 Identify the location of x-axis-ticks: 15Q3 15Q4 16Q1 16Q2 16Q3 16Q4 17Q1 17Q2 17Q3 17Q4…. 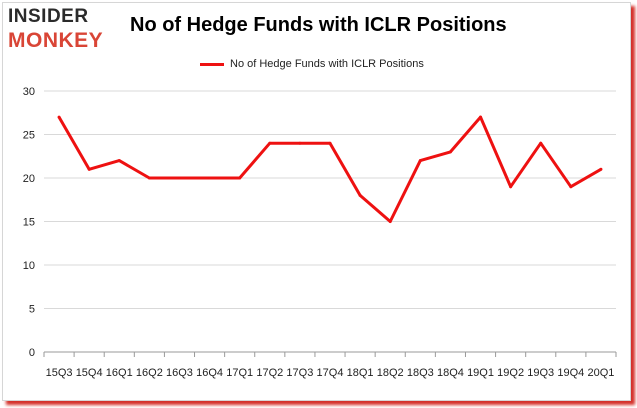
(330, 365).